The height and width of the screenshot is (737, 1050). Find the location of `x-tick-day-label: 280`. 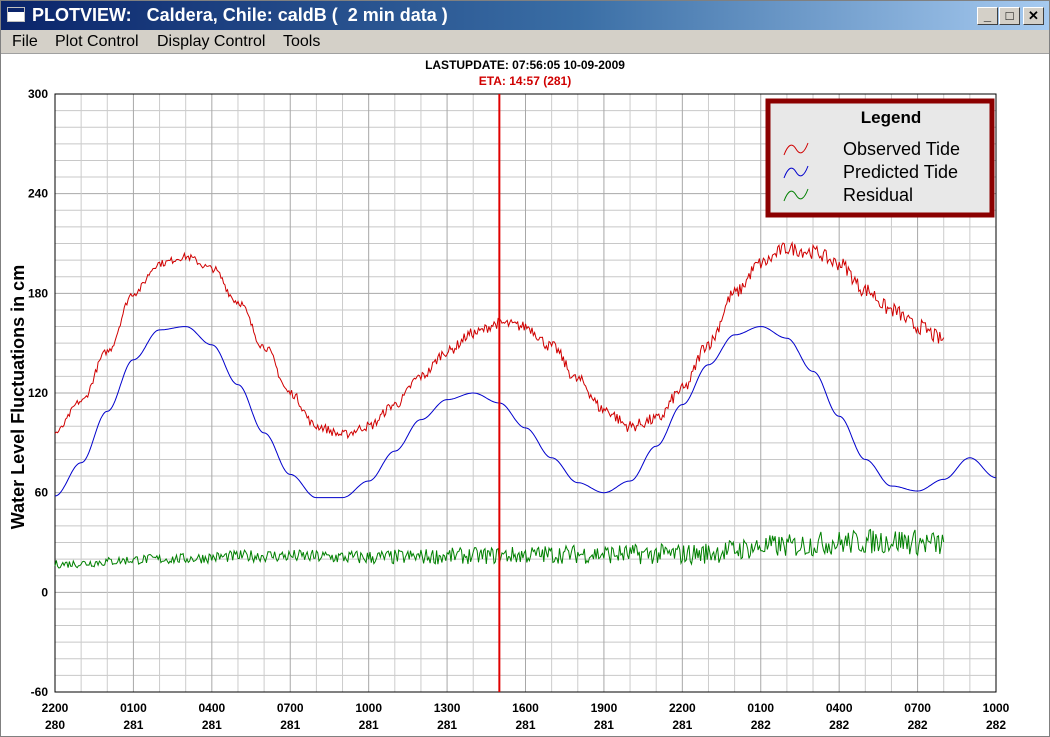

x-tick-day-label: 280 is located at coordinates (55, 725).